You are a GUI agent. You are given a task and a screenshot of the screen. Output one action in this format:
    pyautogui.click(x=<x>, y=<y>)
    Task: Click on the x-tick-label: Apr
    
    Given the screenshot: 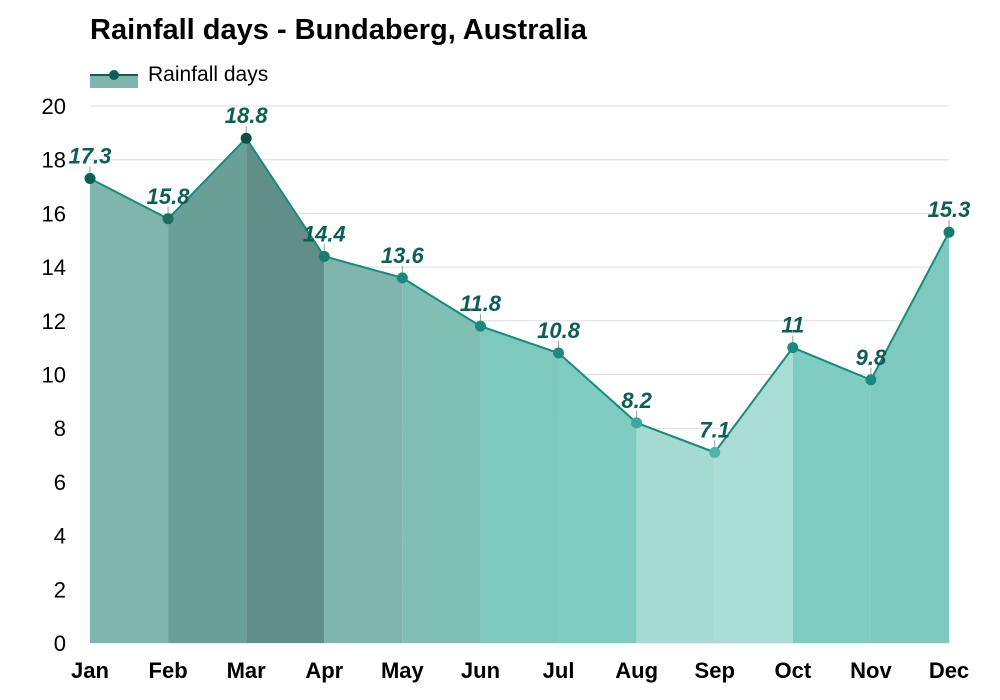 What is the action you would take?
    pyautogui.click(x=324, y=670)
    